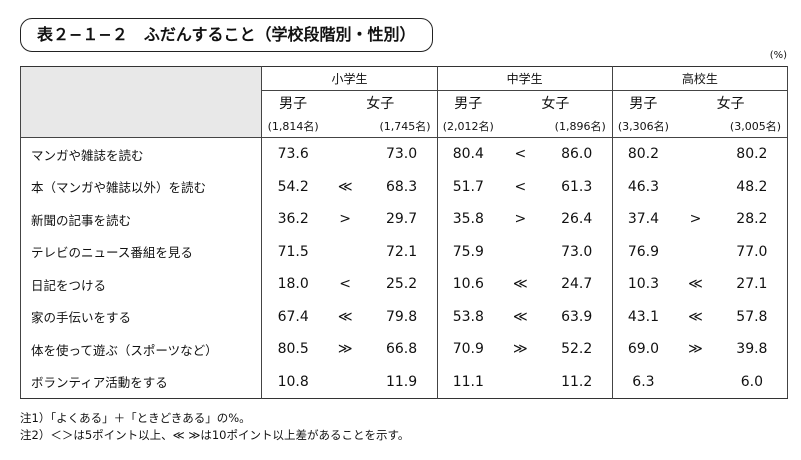 The image size is (801, 460). Describe the element at coordinates (577, 284) in the screenshot. I see `value-cell: 24.7` at that location.